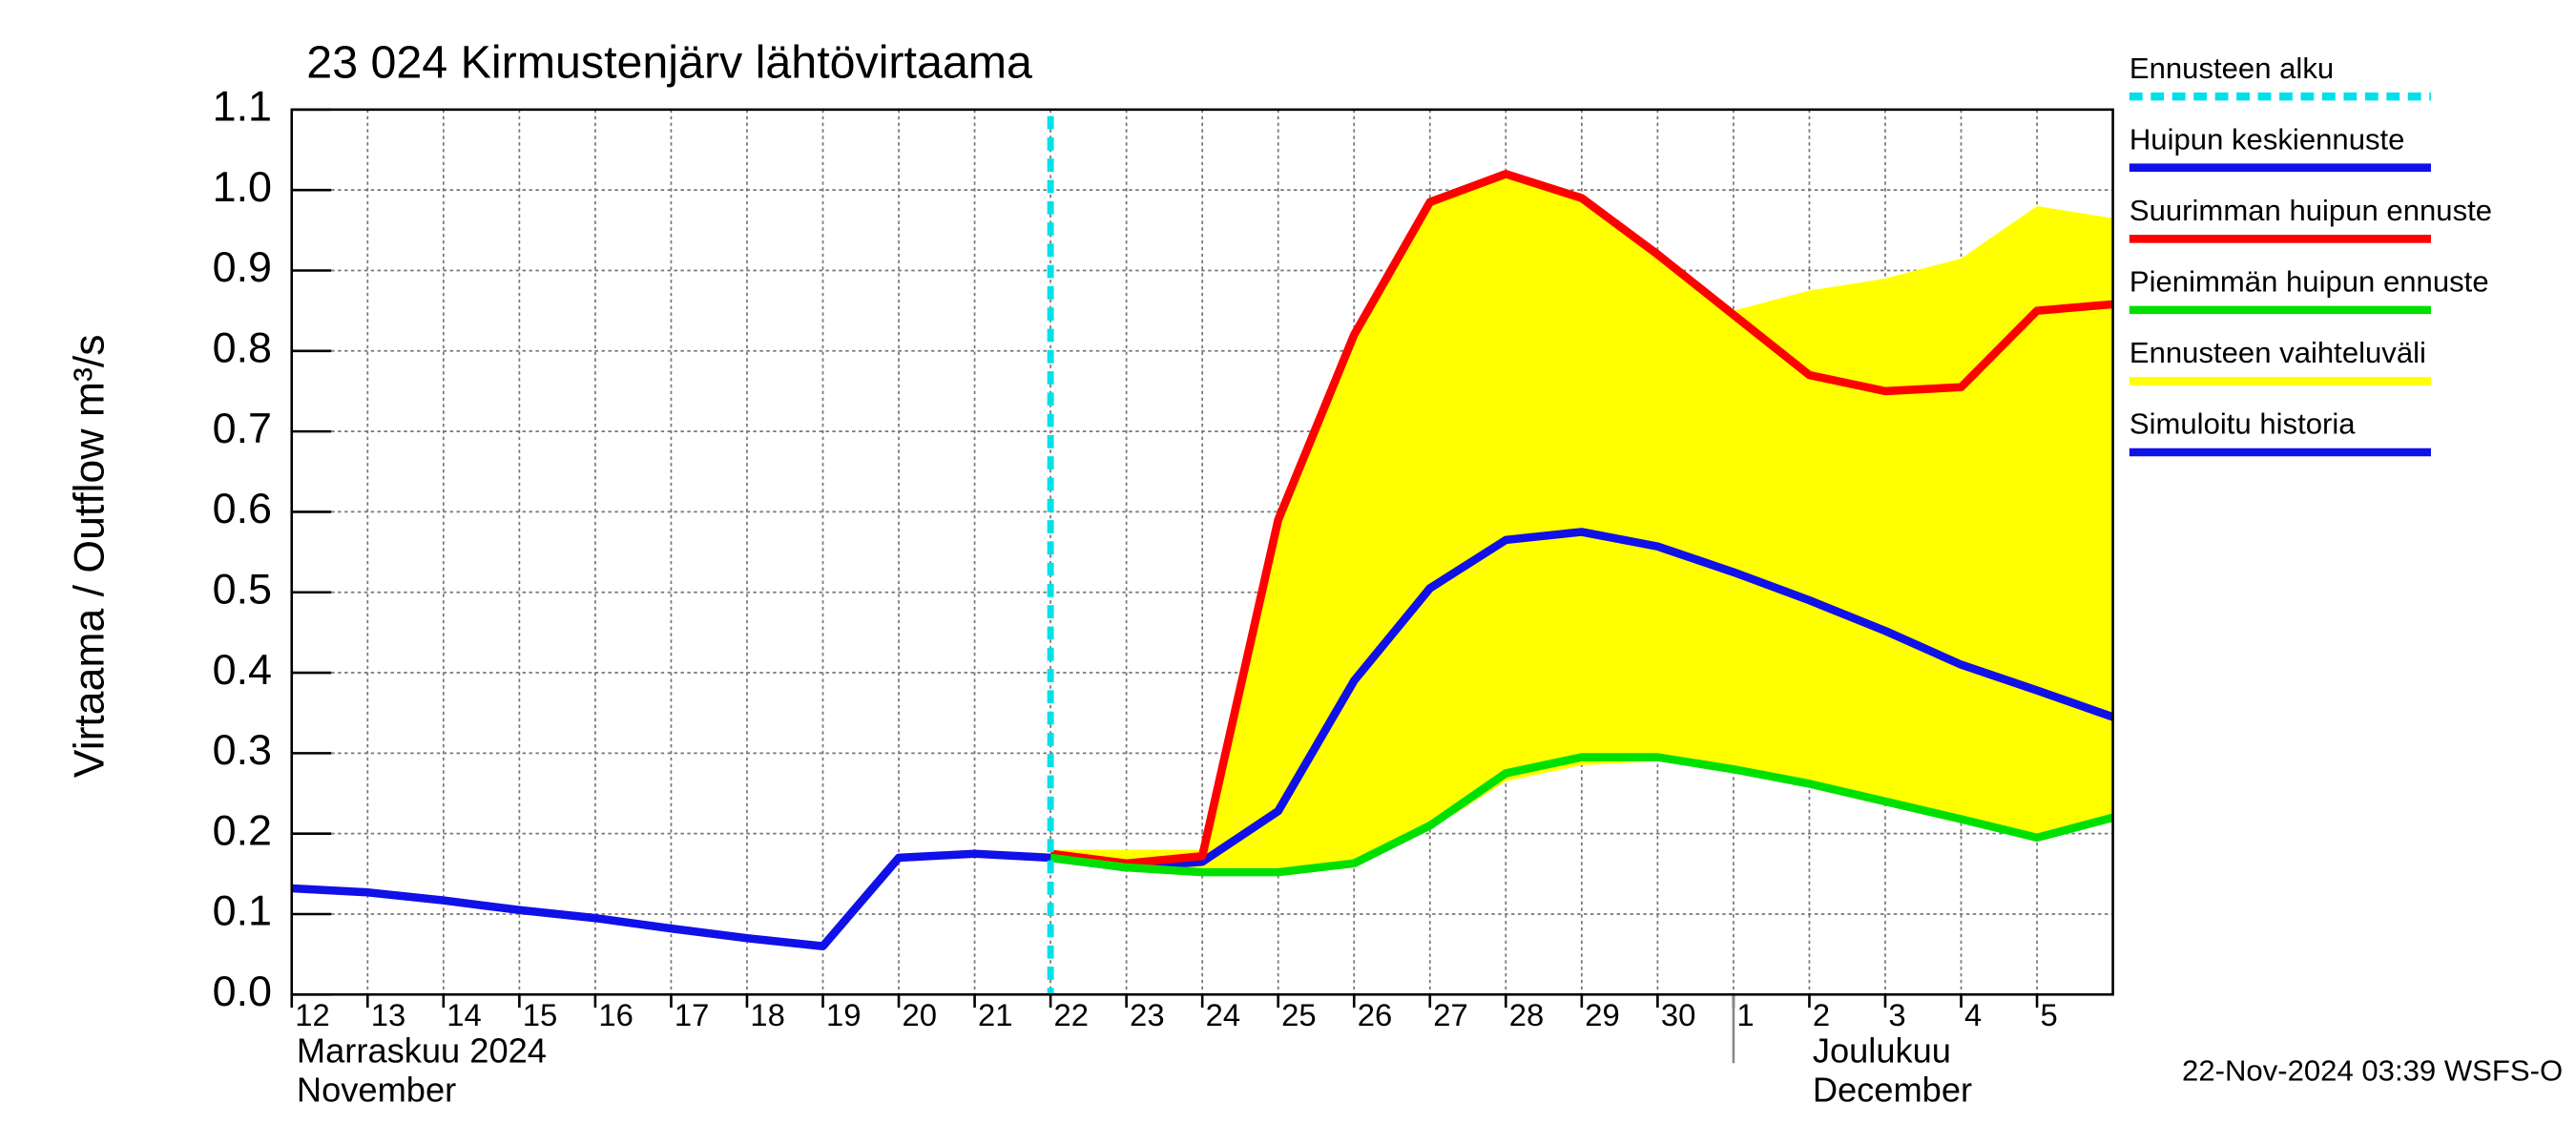  What do you see at coordinates (615, 1014) in the screenshot?
I see `x-tick-label: 16` at bounding box center [615, 1014].